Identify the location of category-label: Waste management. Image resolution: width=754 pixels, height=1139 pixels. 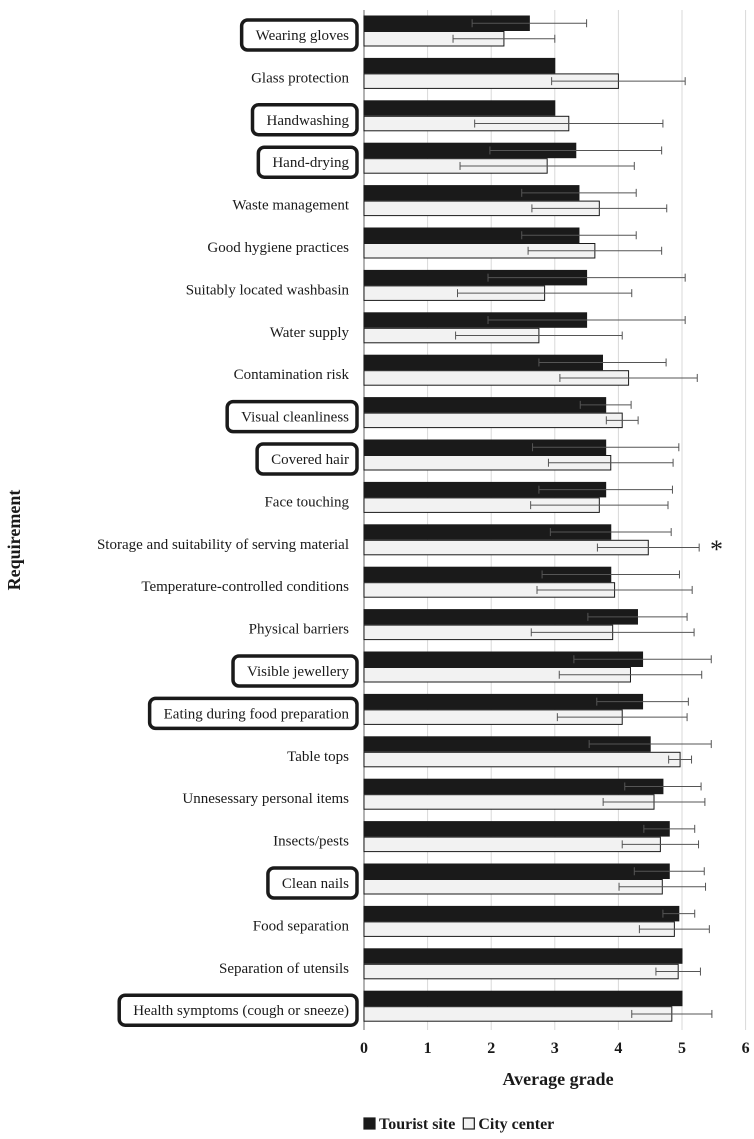
(290, 206).